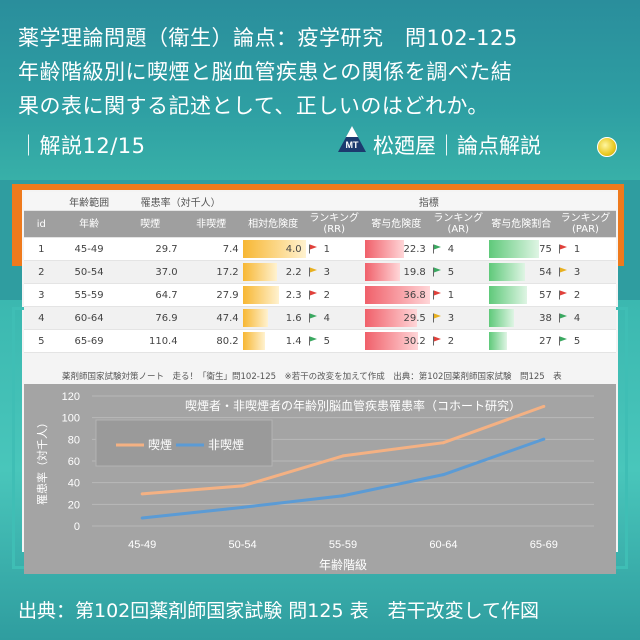 Image resolution: width=640 pixels, height=640 pixels. What do you see at coordinates (211, 295) in the screenshot?
I see `cell-nonsmoke: 27.9` at bounding box center [211, 295].